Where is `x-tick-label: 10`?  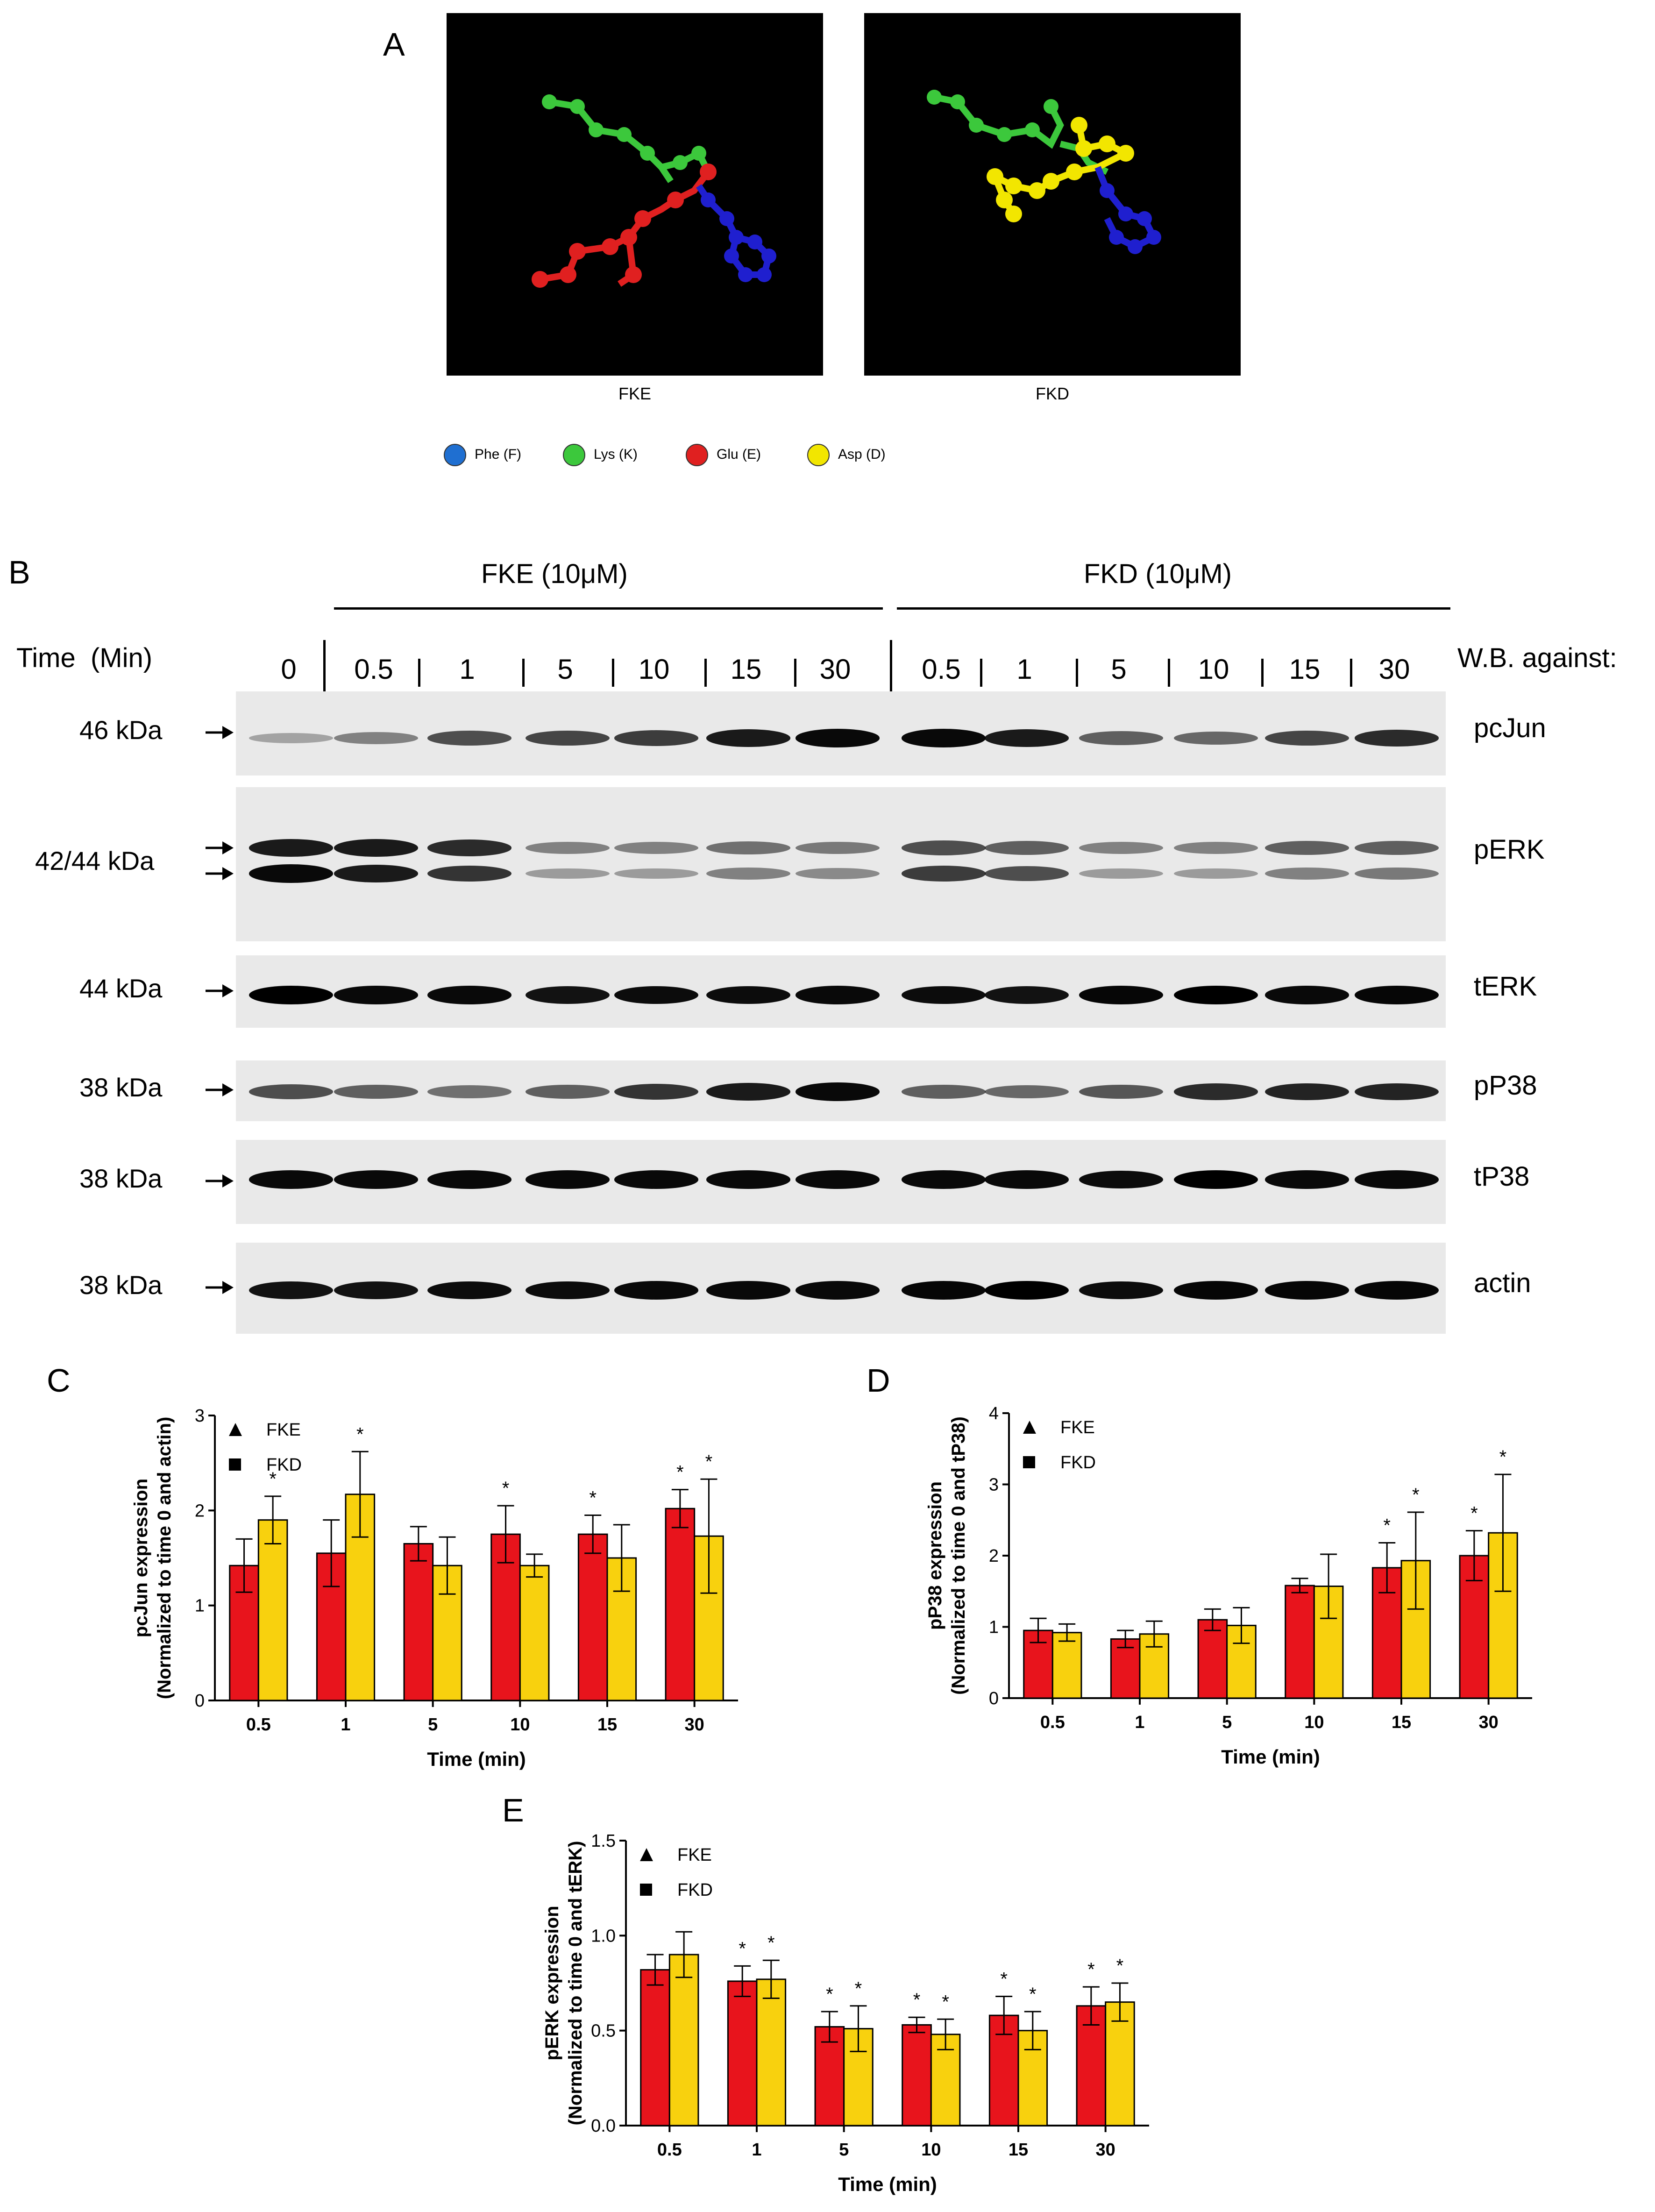 x-tick-label: 10 is located at coordinates (1314, 1722).